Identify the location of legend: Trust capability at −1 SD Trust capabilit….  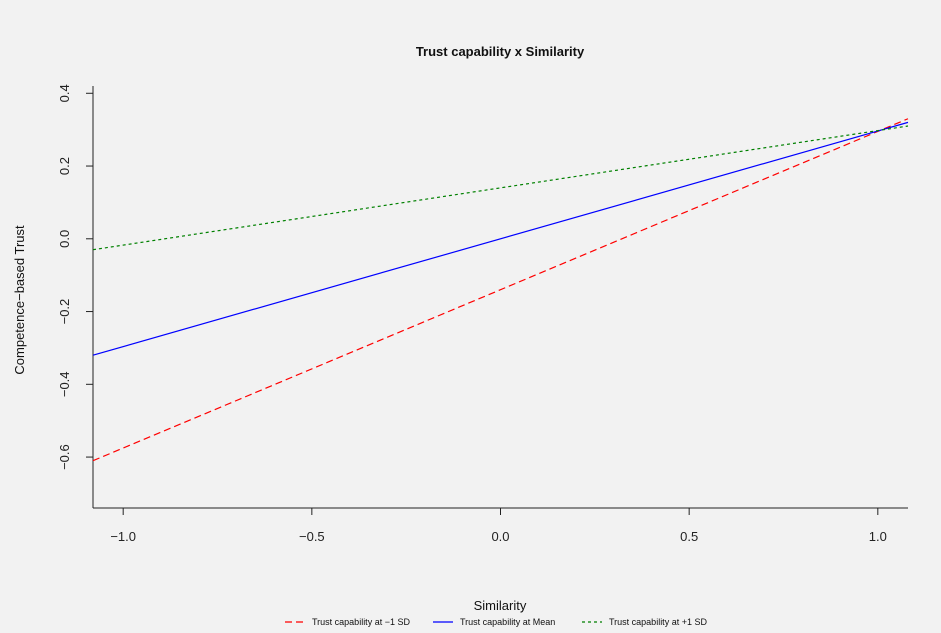
(496, 622).